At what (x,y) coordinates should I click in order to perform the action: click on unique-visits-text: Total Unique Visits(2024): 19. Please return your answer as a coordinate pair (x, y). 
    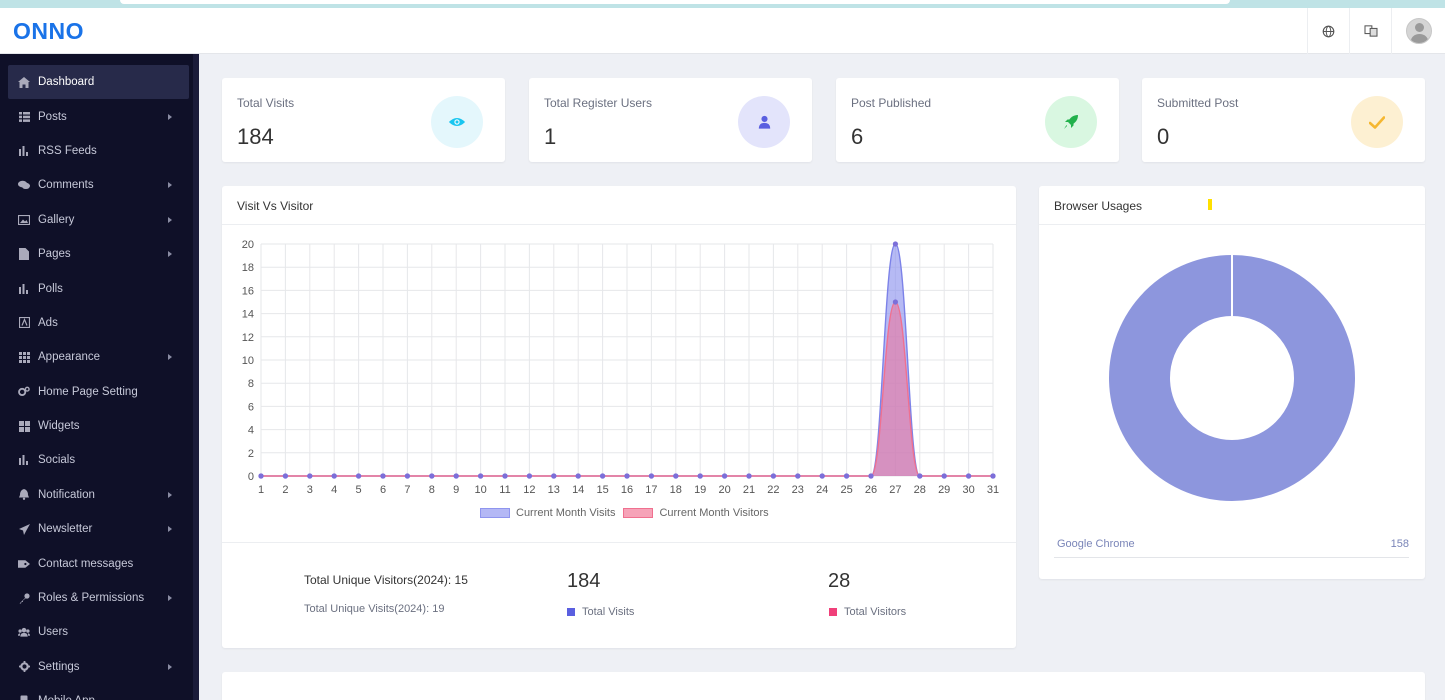
    Looking at the image, I should click on (374, 609).